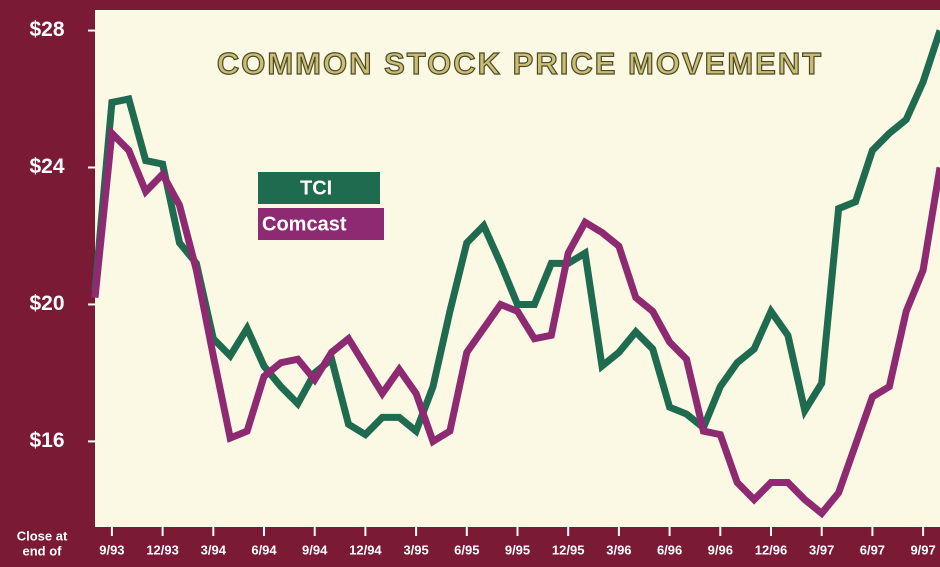 This screenshot has width=940, height=567. What do you see at coordinates (821, 549) in the screenshot?
I see `x-tick-label: 3/97` at bounding box center [821, 549].